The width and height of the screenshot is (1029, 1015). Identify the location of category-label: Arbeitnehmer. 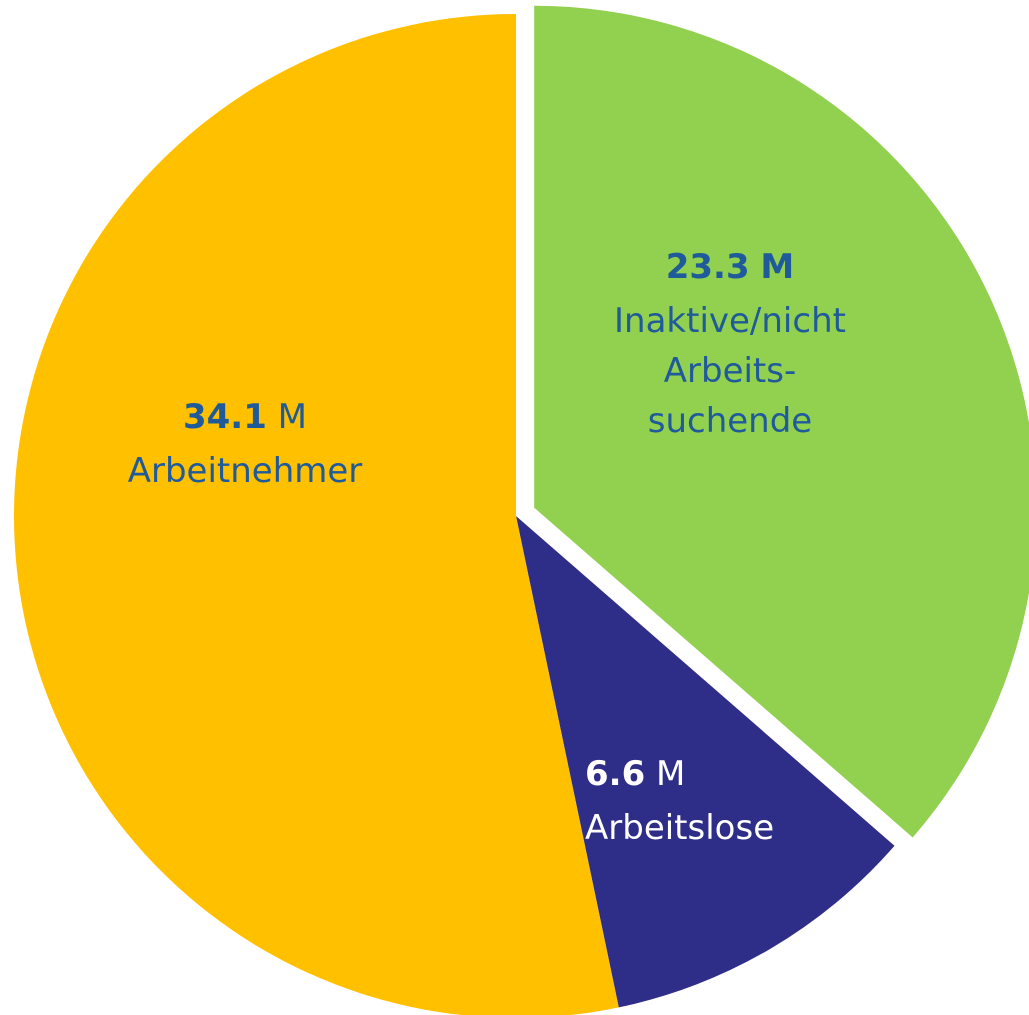
(245, 471).